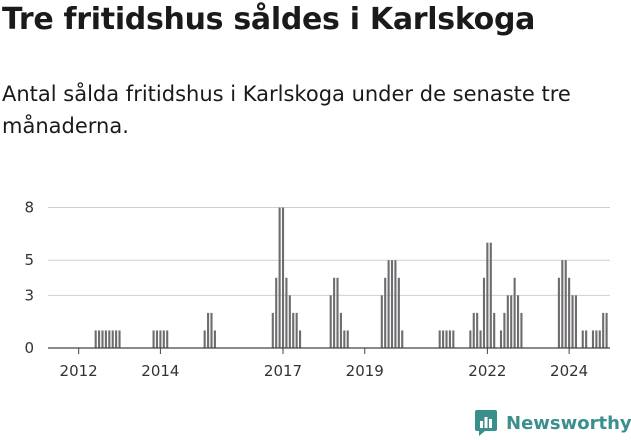  I want to click on x-tick-label: 2019, so click(365, 371).